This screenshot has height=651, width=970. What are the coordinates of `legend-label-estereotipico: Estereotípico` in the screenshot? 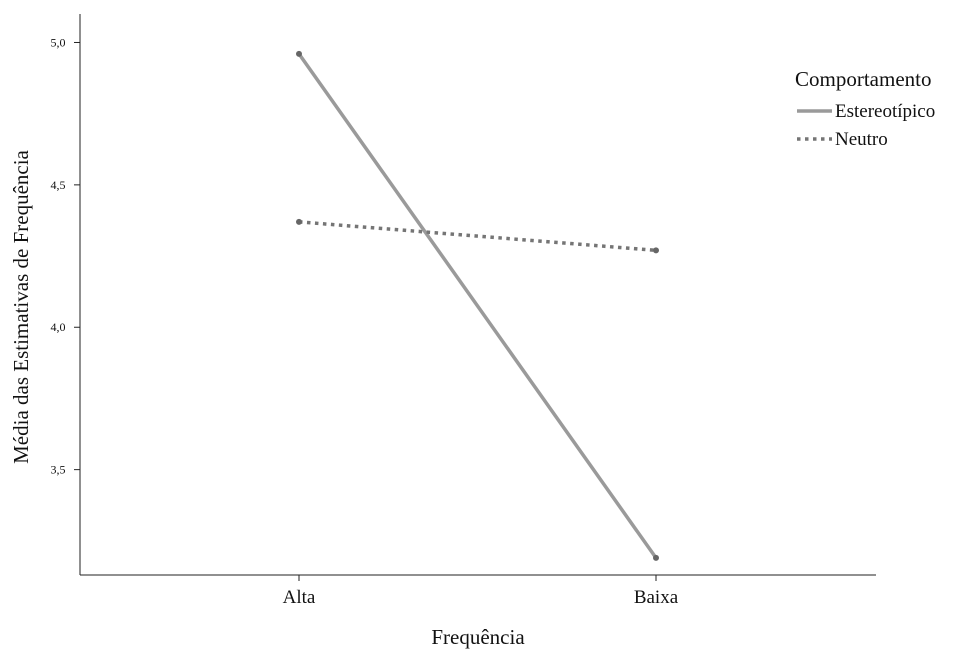 It's located at (885, 111).